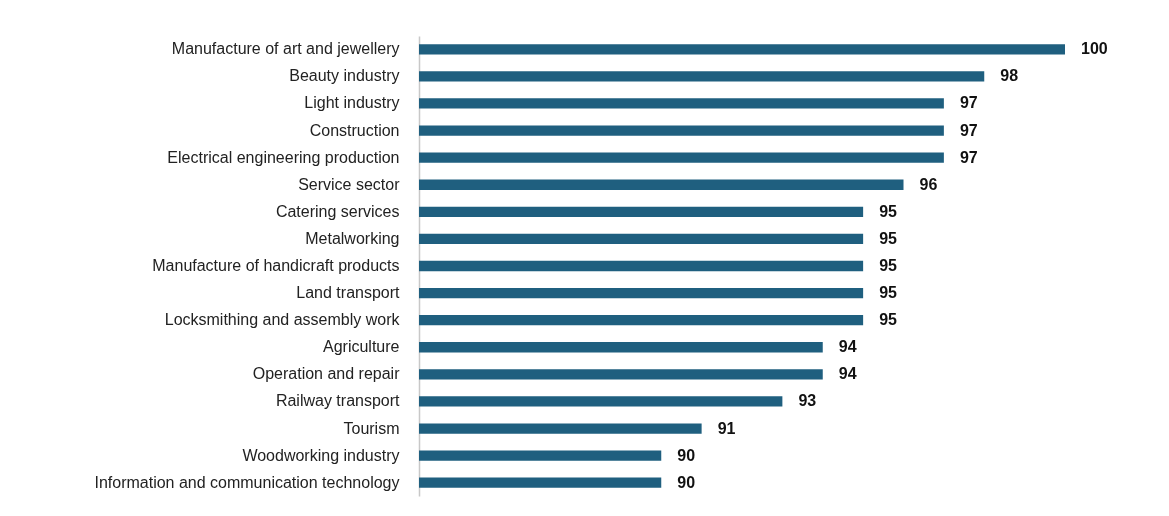 This screenshot has width=1169, height=516. What do you see at coordinates (276, 265) in the screenshot?
I see `y-tick-label: Manufacture of handicraft products` at bounding box center [276, 265].